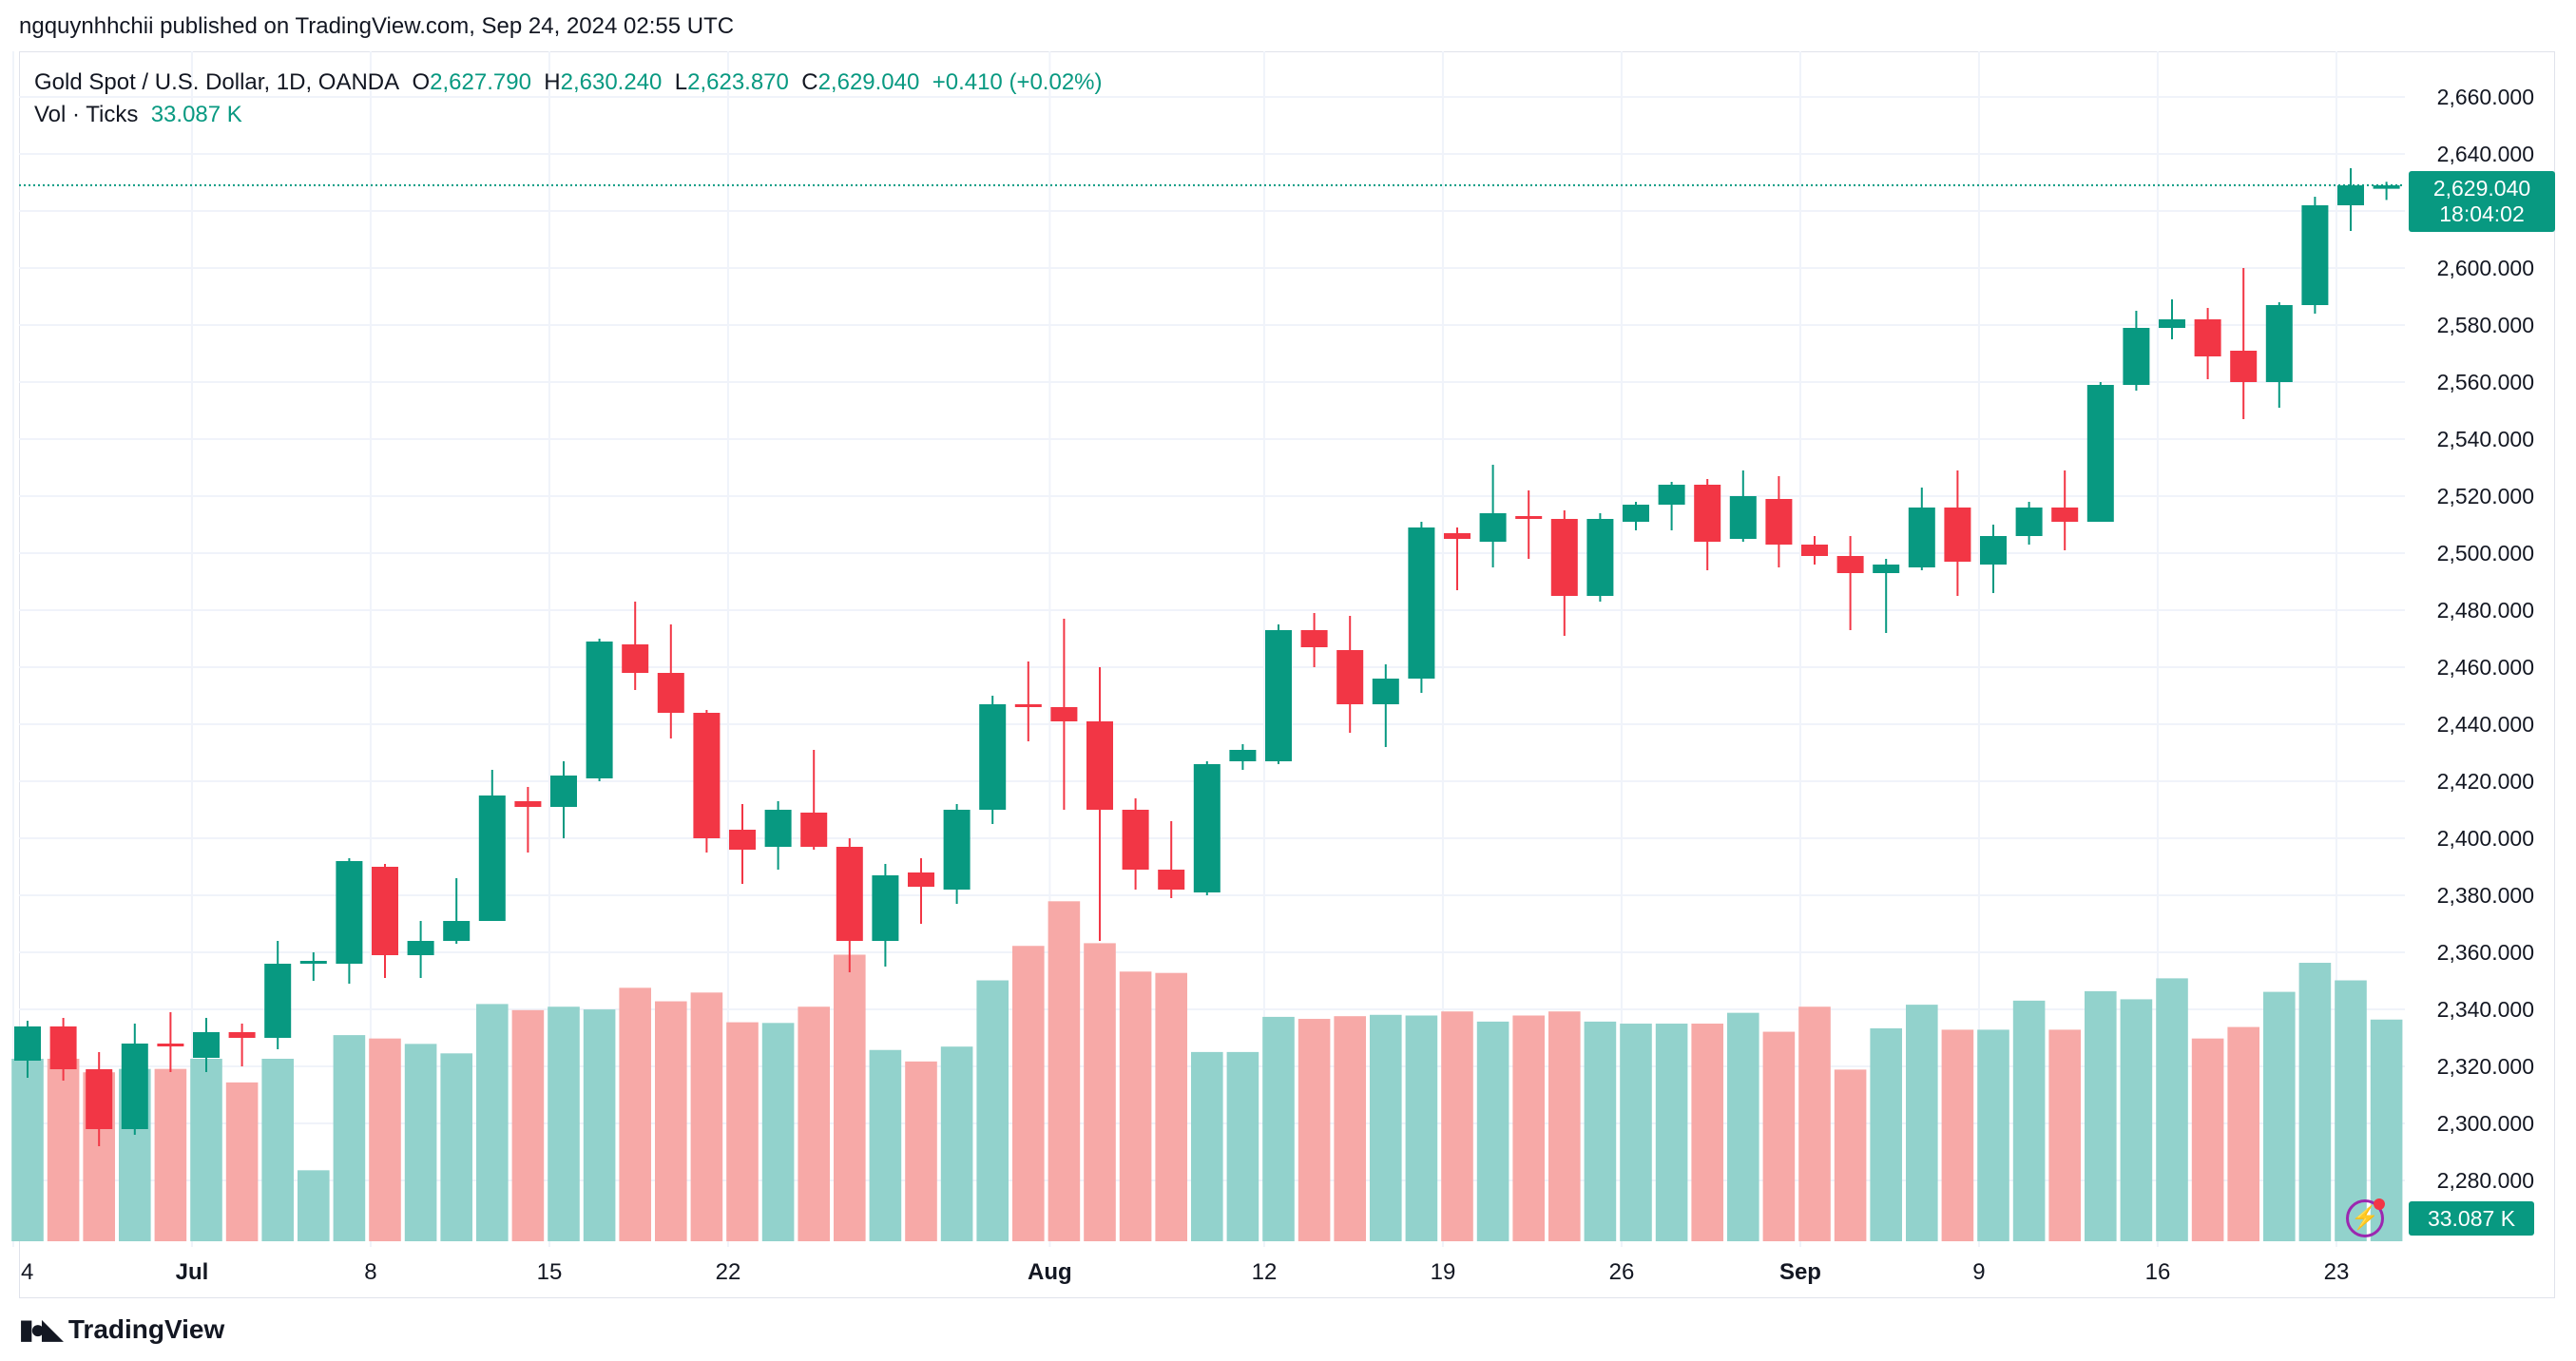  What do you see at coordinates (86, 114) in the screenshot?
I see `volume-label: Vol · Ticks` at bounding box center [86, 114].